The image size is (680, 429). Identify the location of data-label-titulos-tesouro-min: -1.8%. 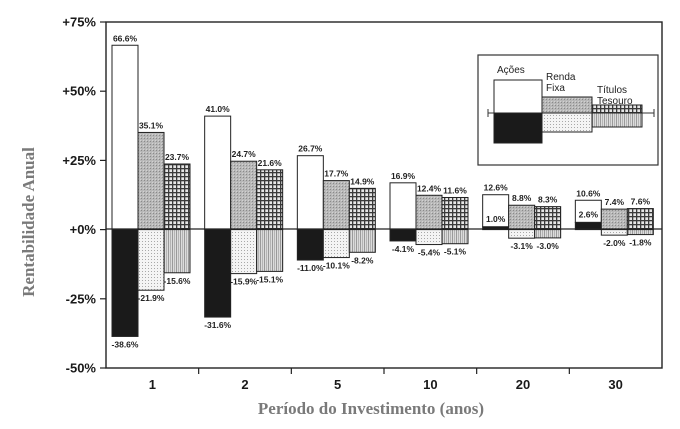
(640, 243).